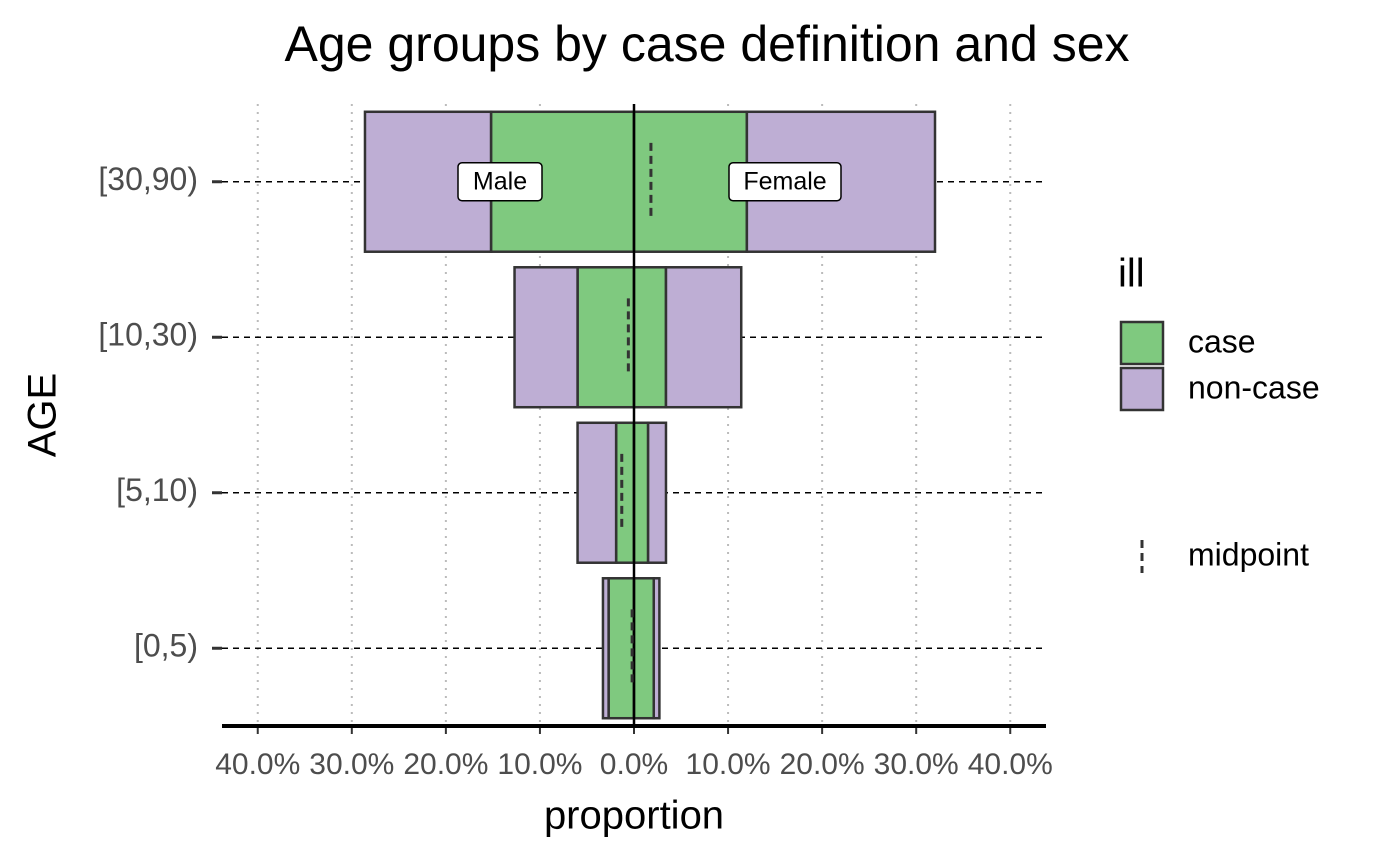 The width and height of the screenshot is (1400, 866). What do you see at coordinates (148, 335) in the screenshot?
I see `y-tick-label: [10,30)` at bounding box center [148, 335].